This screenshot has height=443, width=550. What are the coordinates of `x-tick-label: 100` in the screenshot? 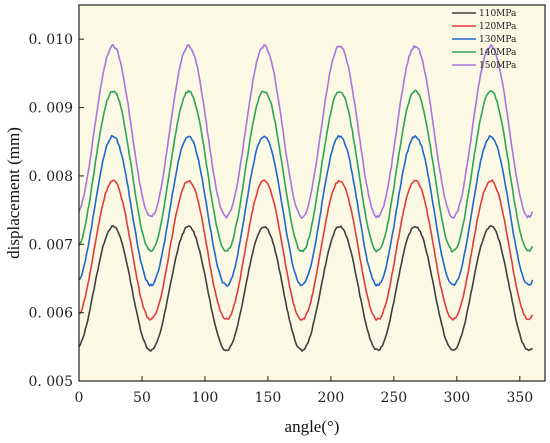 It's located at (205, 398).